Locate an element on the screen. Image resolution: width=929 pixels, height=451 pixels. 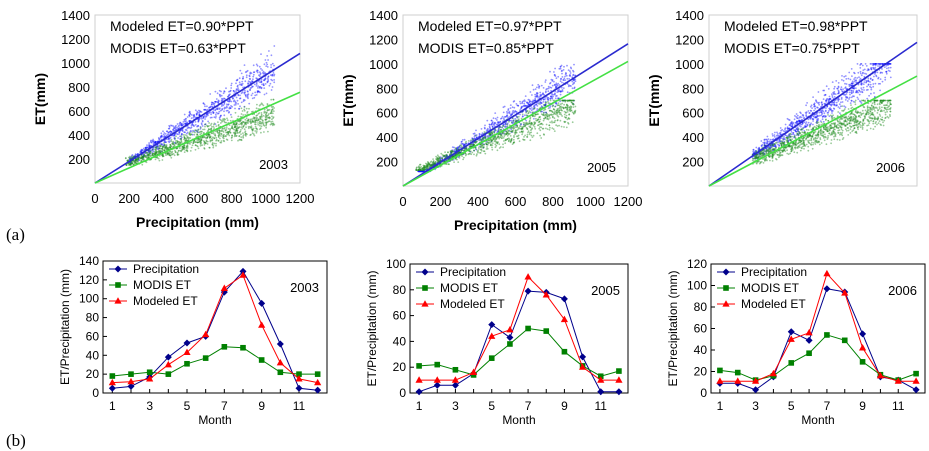
plot-frame is located at coordinates (515, 100).